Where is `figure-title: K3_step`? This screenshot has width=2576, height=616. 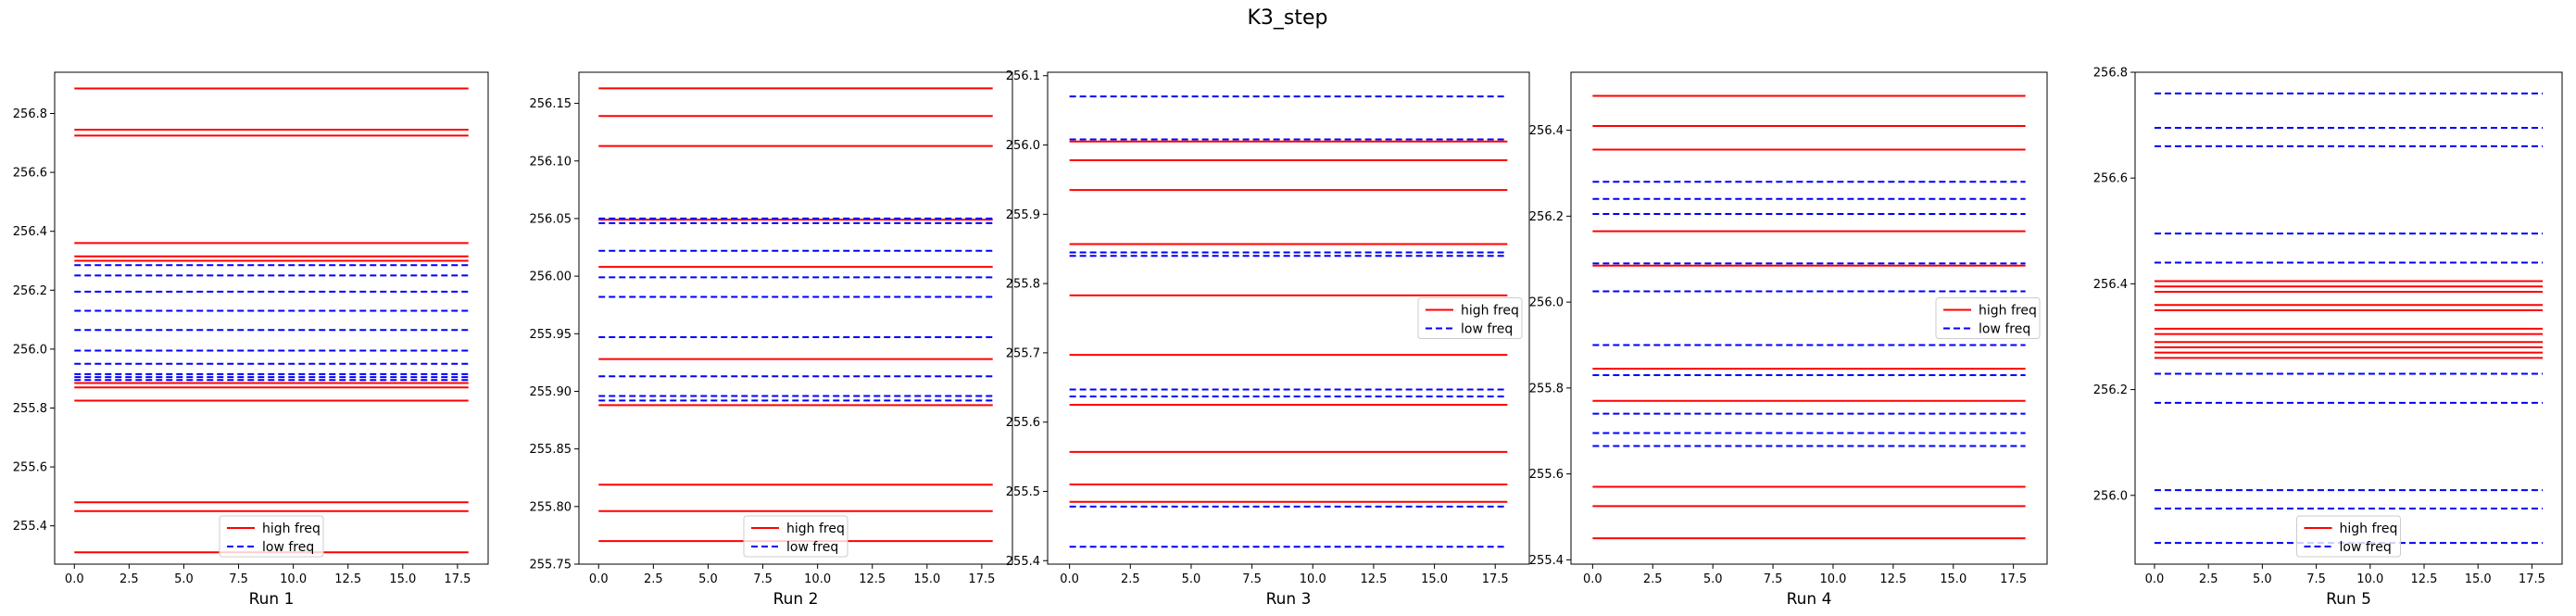 figure-title: K3_step is located at coordinates (1287, 18).